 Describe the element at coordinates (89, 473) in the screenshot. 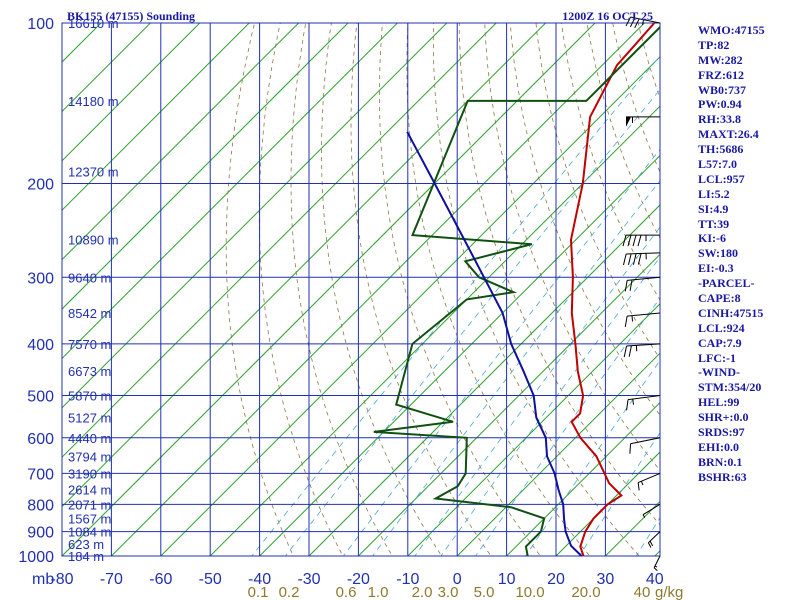

I see `height-label: 3190 m` at that location.